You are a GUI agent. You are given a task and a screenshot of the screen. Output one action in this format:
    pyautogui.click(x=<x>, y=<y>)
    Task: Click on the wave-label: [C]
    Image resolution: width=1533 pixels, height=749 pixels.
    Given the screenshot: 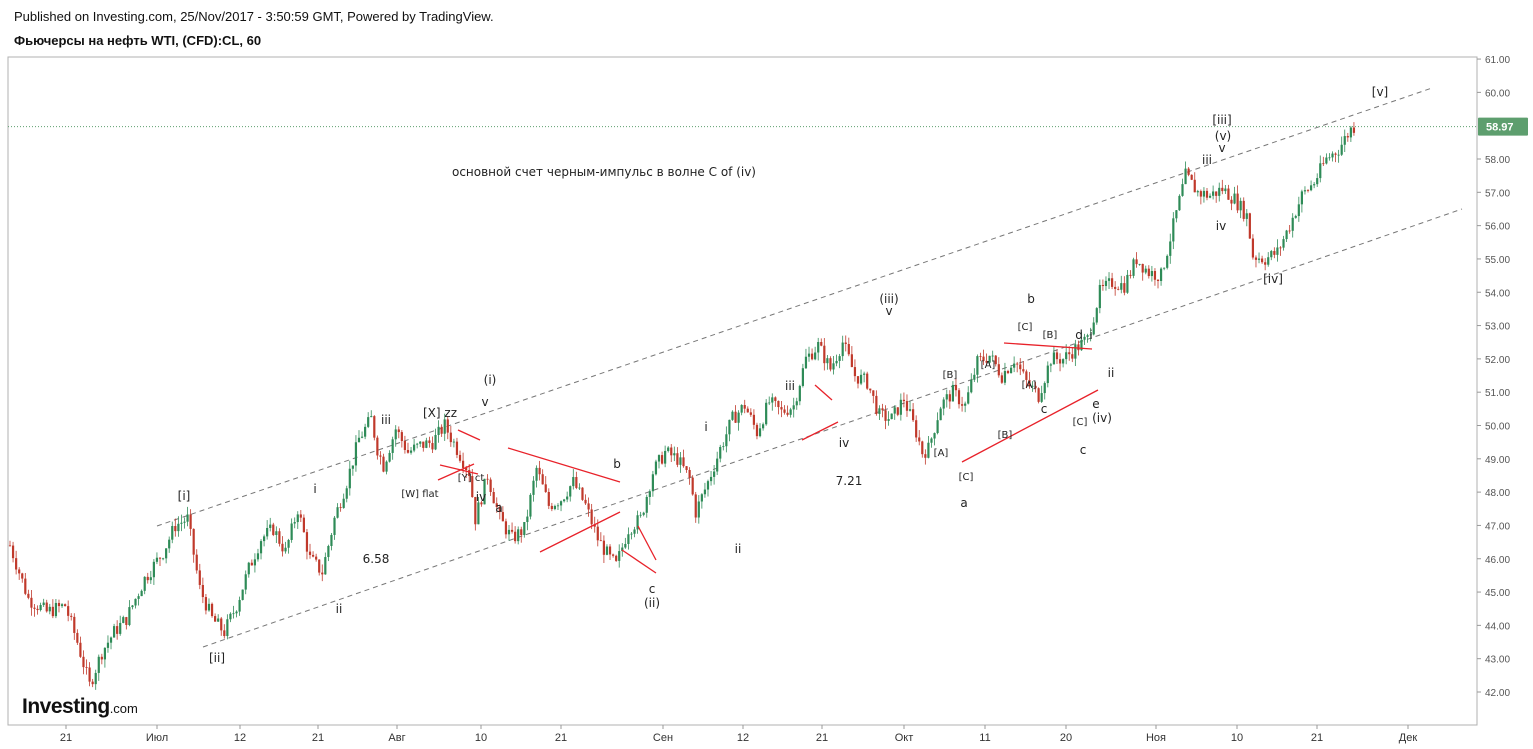 What is the action you would take?
    pyautogui.click(x=1080, y=422)
    